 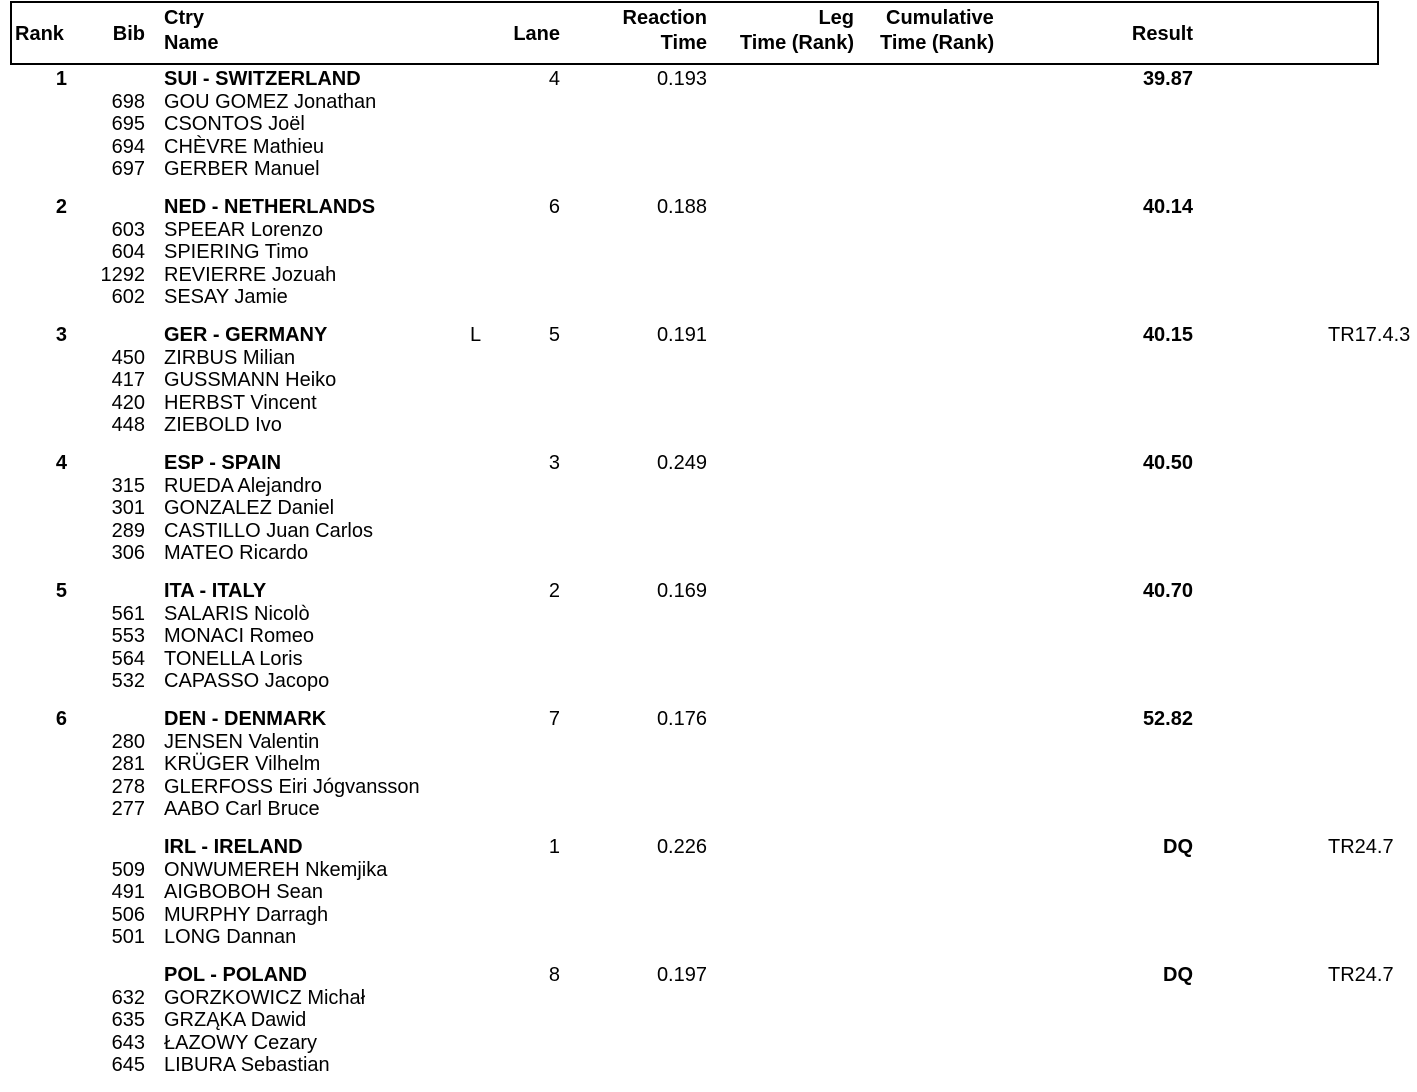 What do you see at coordinates (128, 658) in the screenshot?
I see `athlete-bib: 564` at bounding box center [128, 658].